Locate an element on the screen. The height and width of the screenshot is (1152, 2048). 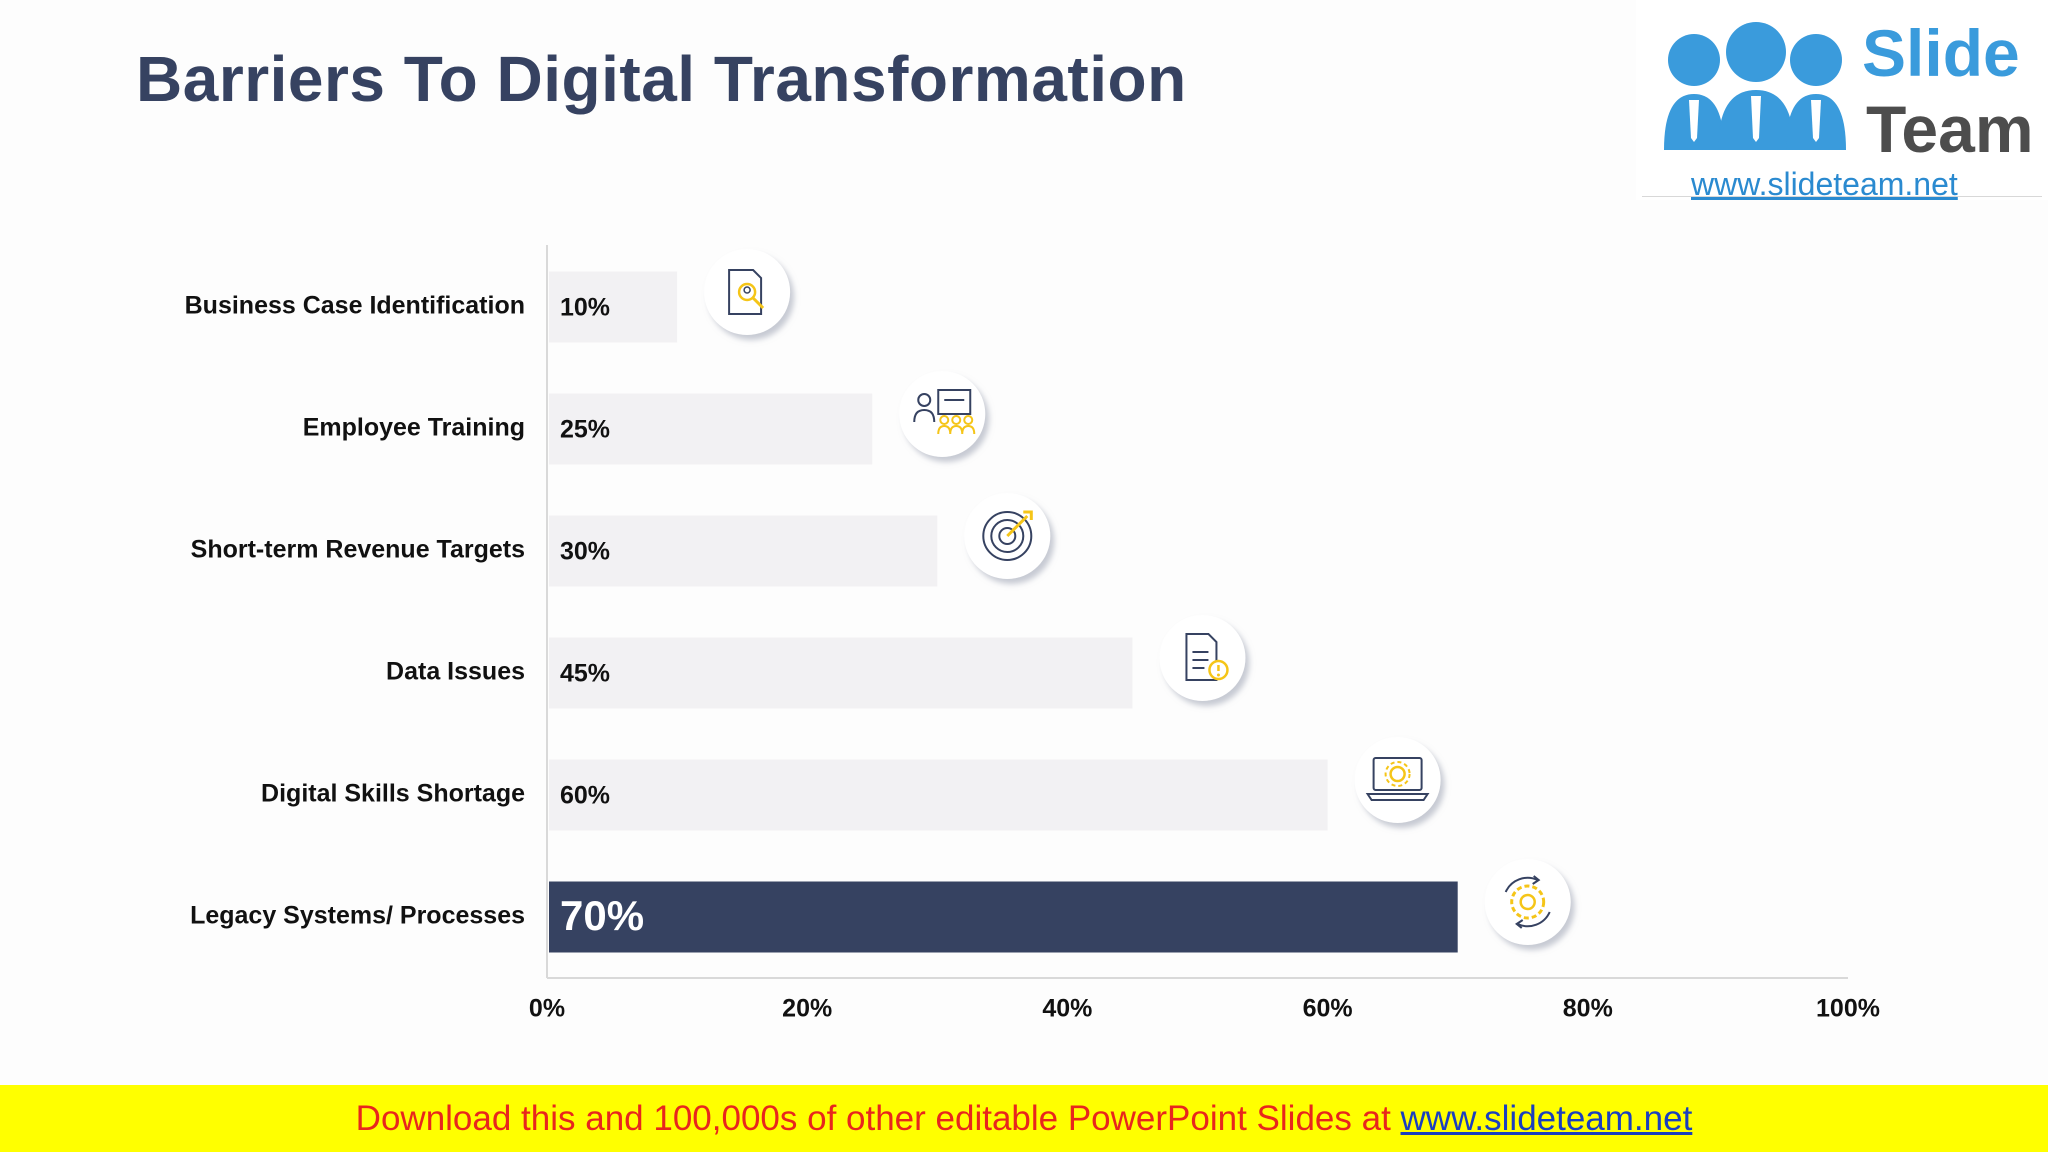
category-label: Business Case Identification is located at coordinates (355, 306).